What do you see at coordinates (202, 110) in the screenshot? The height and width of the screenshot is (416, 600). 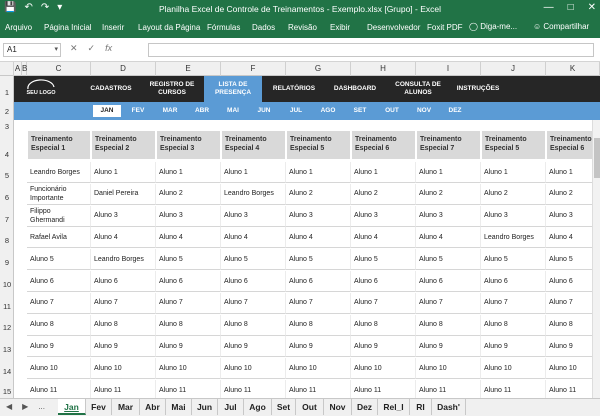 I see `month-abr: ABR` at bounding box center [202, 110].